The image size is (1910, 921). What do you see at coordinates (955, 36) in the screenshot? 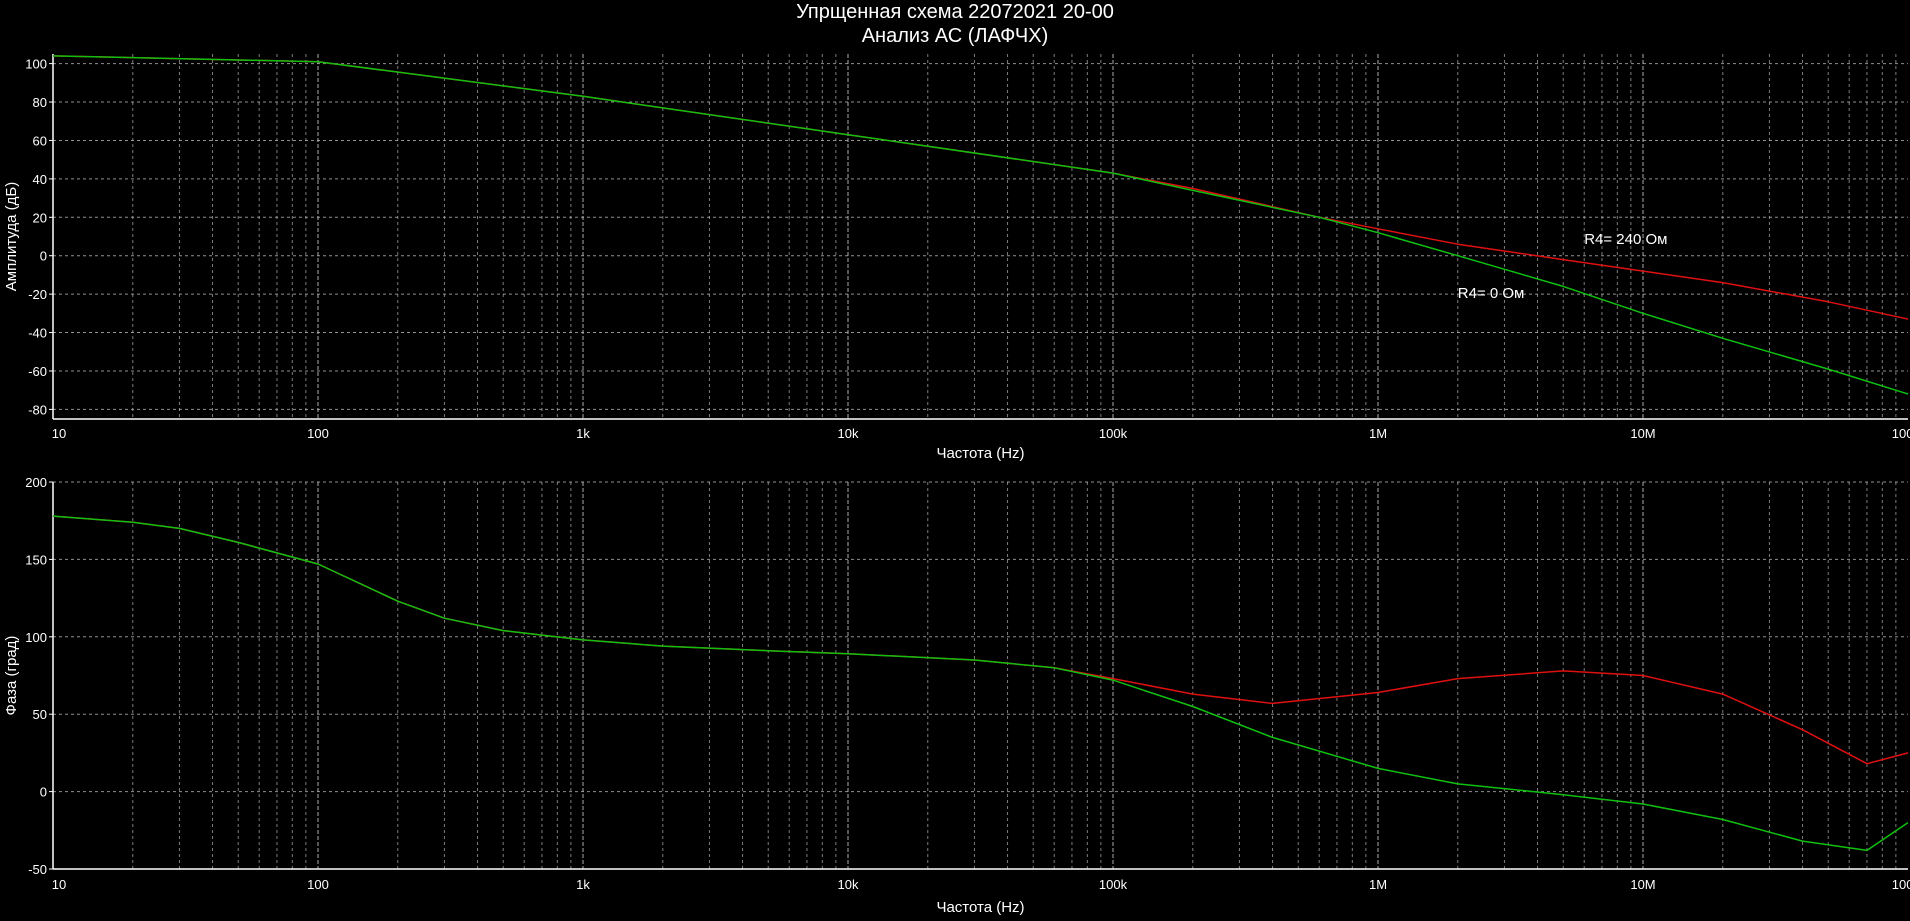
I see `chart-subtitle: Анализ АС (ЛАФЧХ)` at bounding box center [955, 36].